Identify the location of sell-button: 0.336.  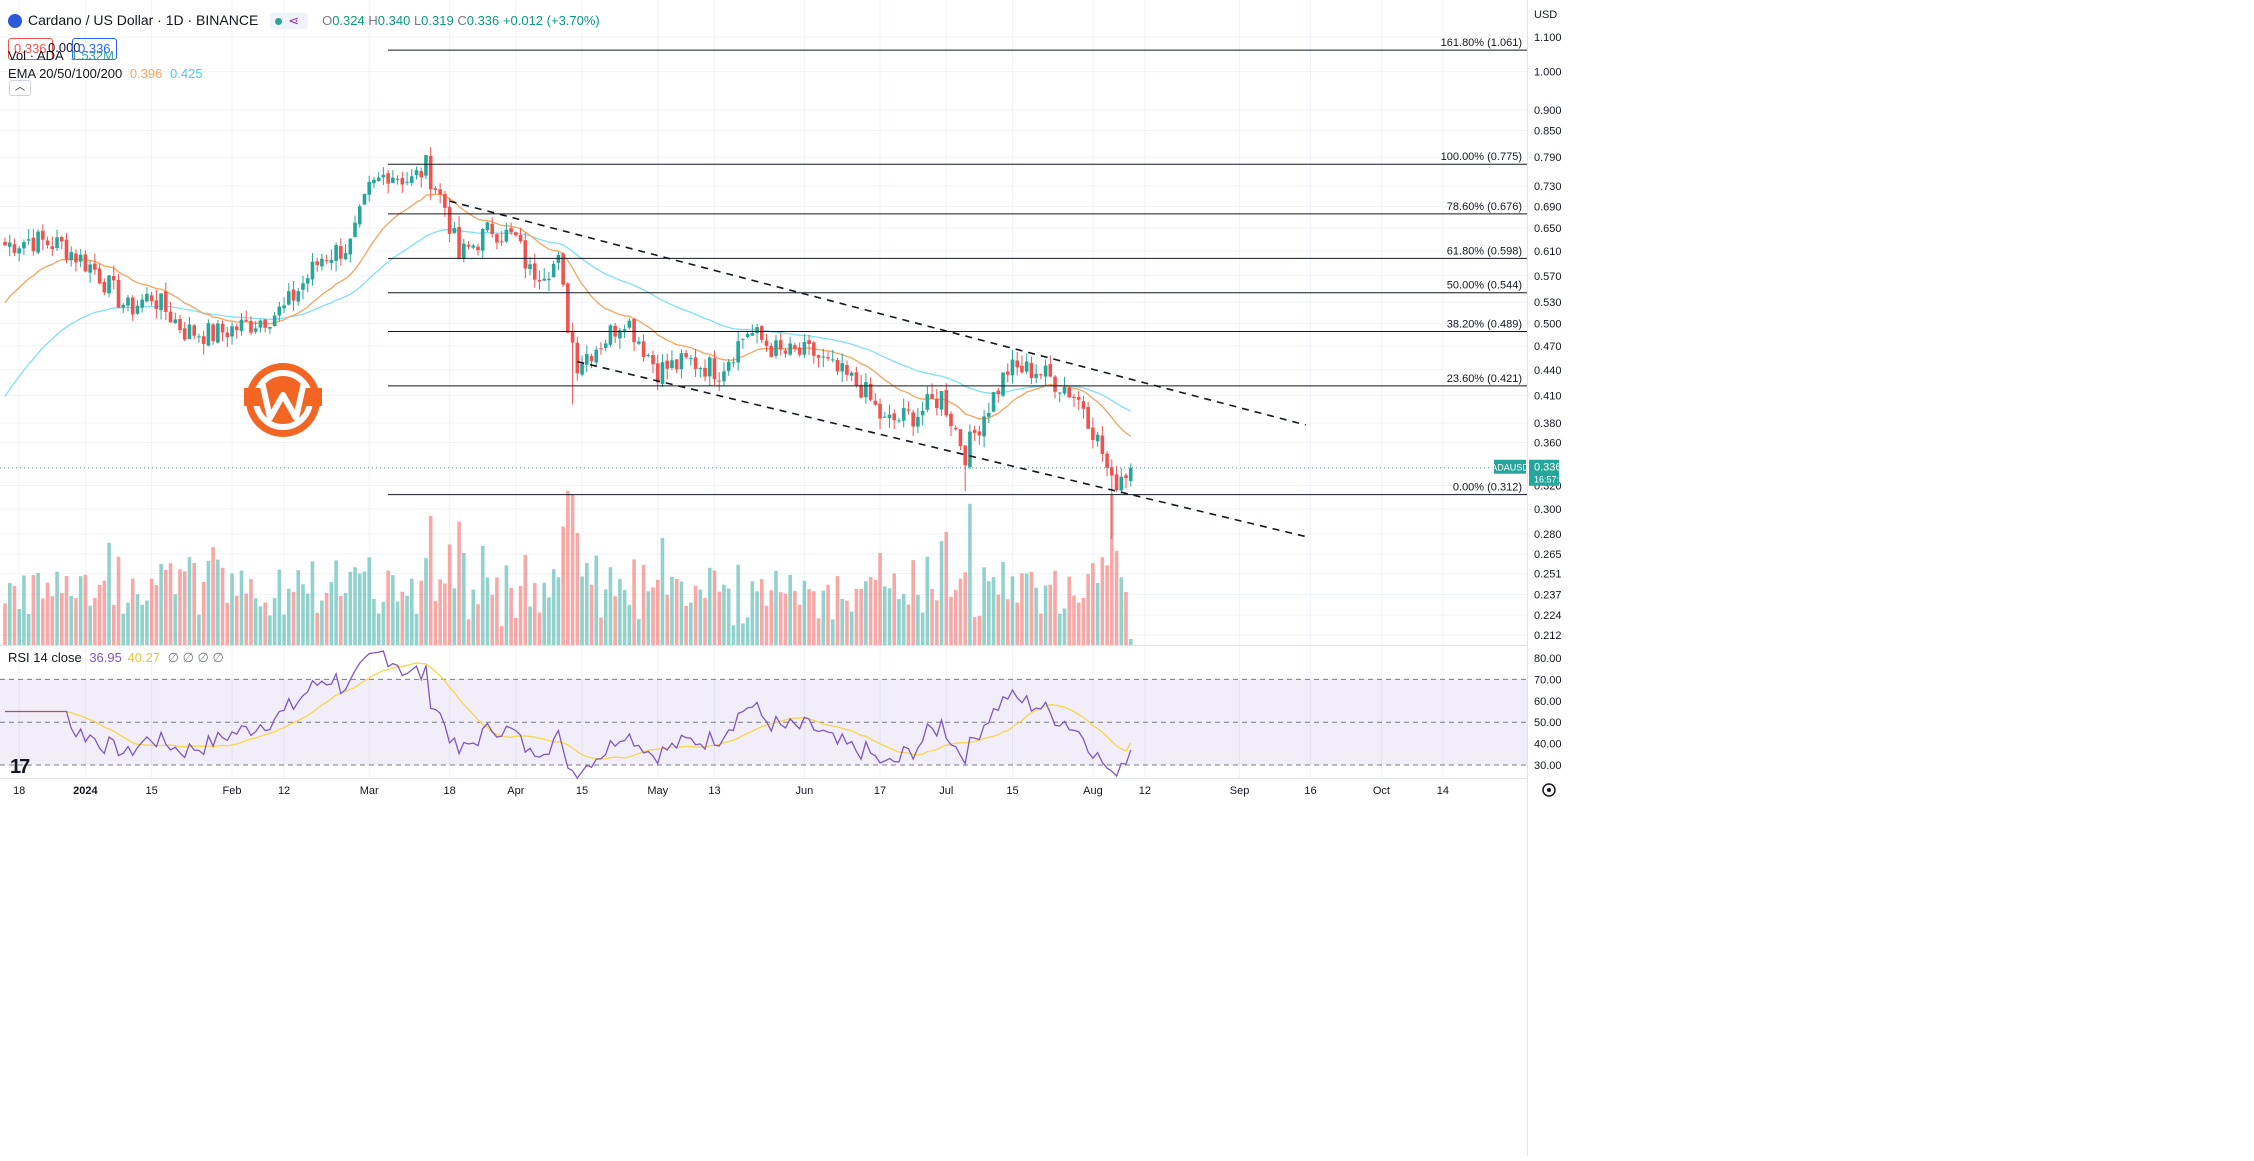
(30, 49).